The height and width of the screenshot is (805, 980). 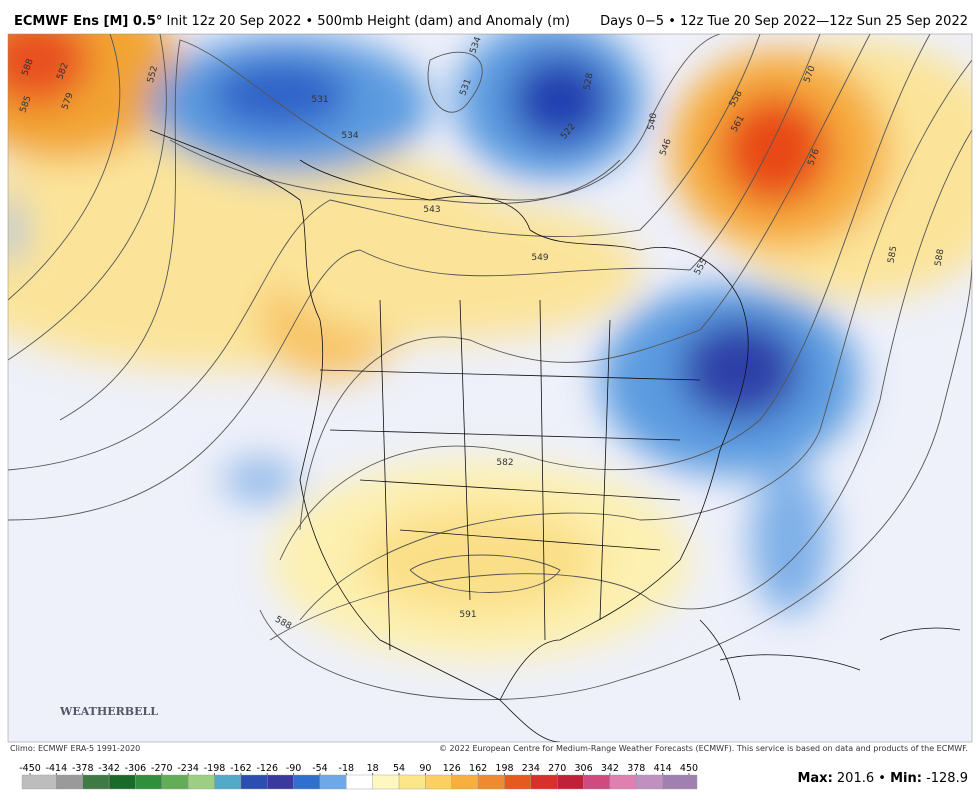 What do you see at coordinates (431, 210) in the screenshot?
I see `contour-label: 543` at bounding box center [431, 210].